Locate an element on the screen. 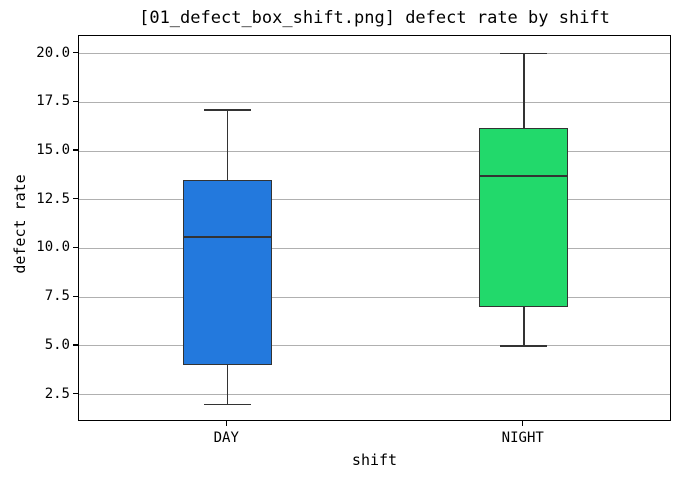 The image size is (681, 480). gridline-y-5.0 is located at coordinates (374, 346).